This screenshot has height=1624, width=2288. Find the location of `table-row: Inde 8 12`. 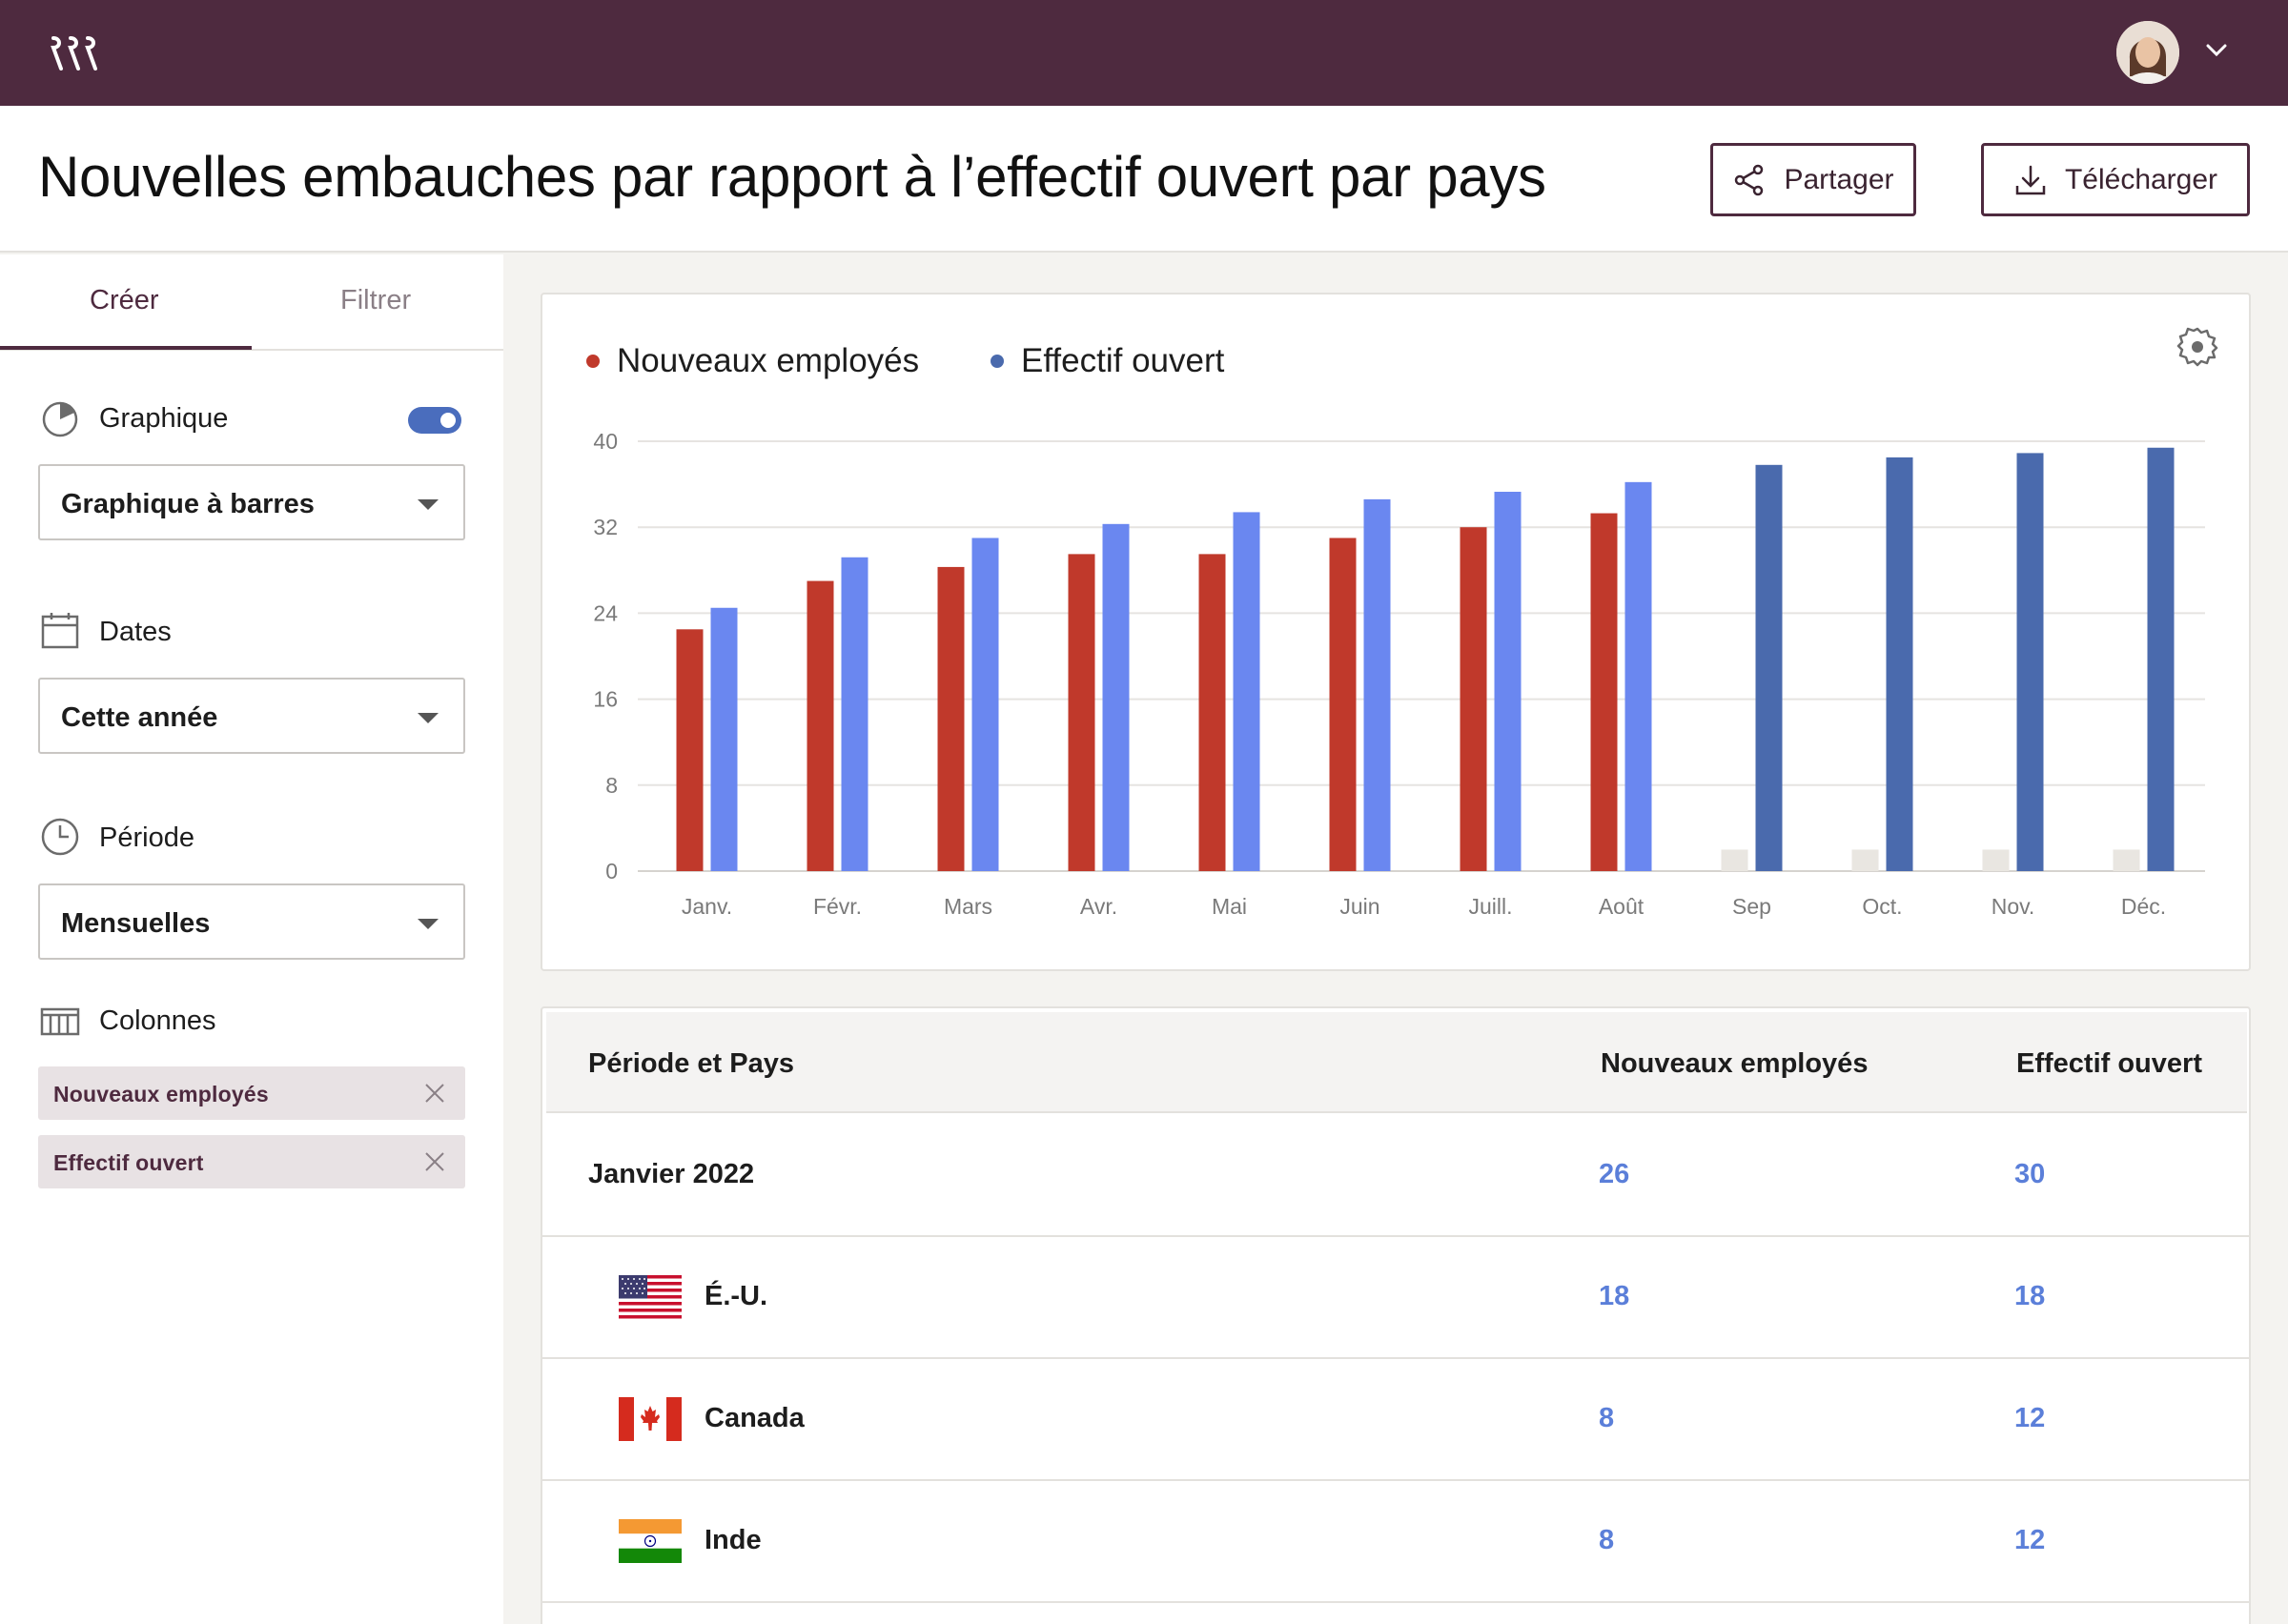

table-row: Inde 8 12 is located at coordinates (1396, 1542).